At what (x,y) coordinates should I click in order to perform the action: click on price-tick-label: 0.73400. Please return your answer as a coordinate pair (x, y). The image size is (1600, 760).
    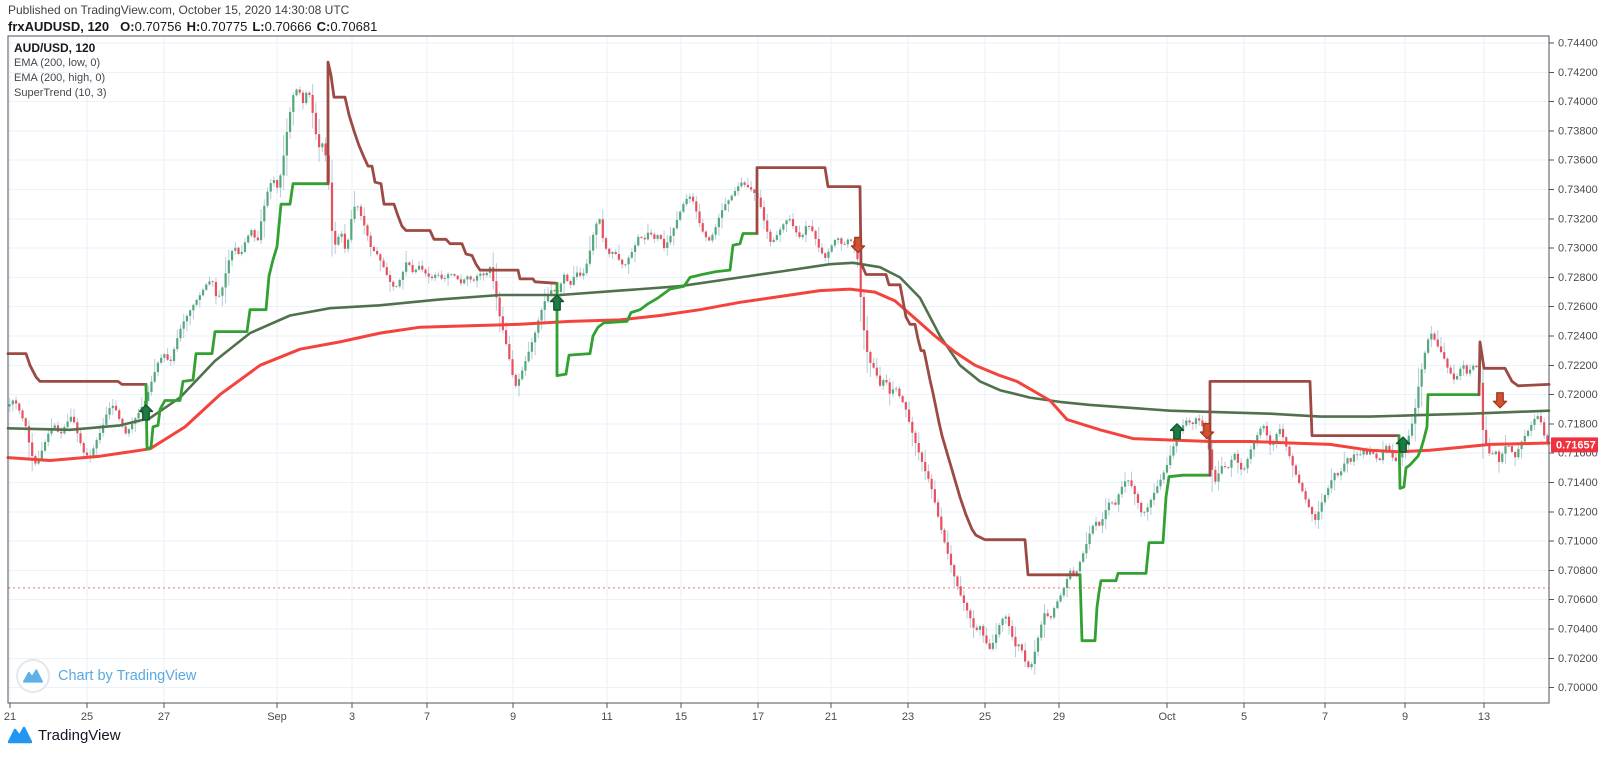
    Looking at the image, I should click on (1578, 190).